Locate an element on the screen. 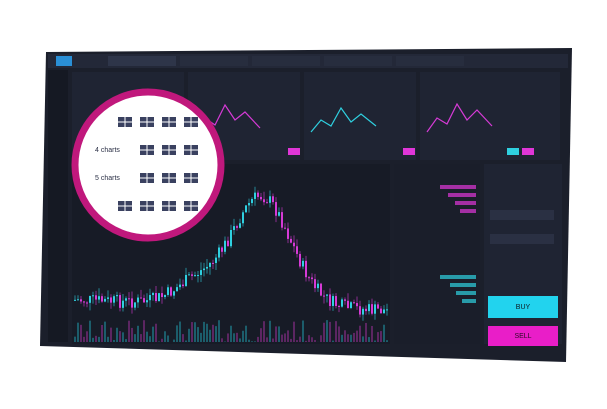 Image resolution: width=607 pixels, height=409 pixels. tabs is located at coordinates (286, 61).